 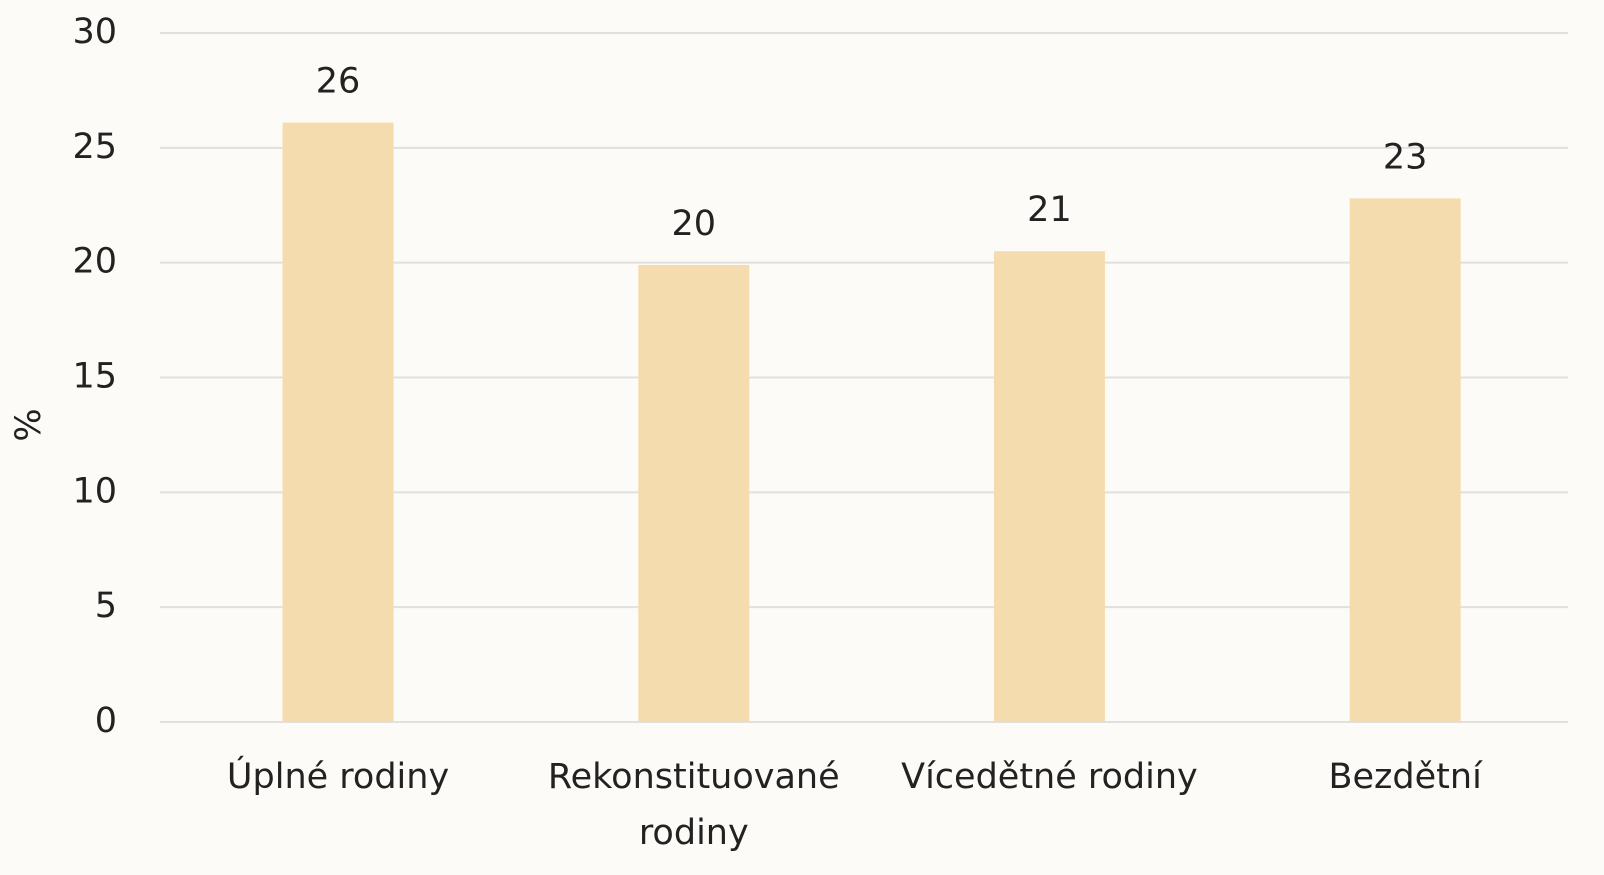 What do you see at coordinates (29, 424) in the screenshot?
I see `y-axis-label: %` at bounding box center [29, 424].